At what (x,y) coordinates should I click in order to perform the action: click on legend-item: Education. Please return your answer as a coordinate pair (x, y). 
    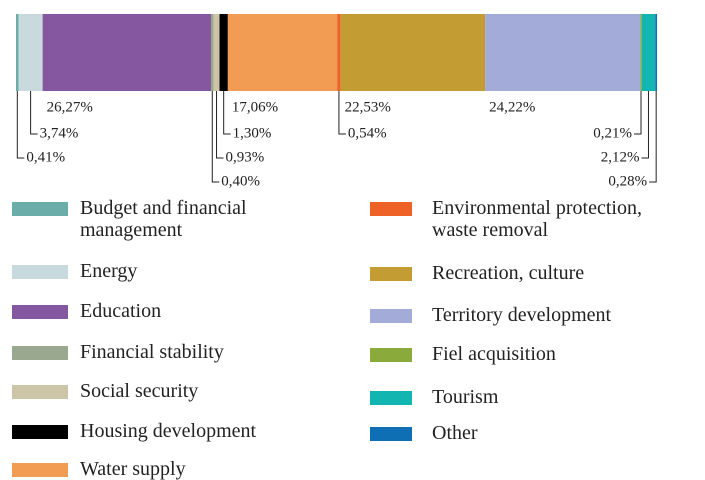
    Looking at the image, I should click on (86, 311).